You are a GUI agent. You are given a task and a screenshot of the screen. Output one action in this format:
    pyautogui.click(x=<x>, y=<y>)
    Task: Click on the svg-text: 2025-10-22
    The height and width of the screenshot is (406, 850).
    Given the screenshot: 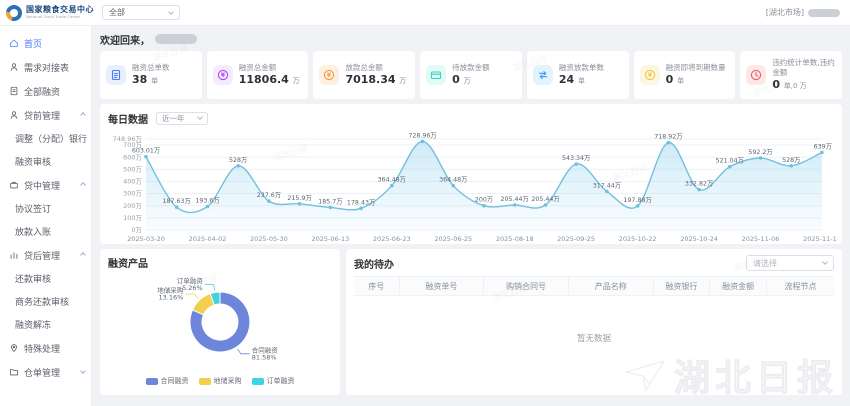 What is the action you would take?
    pyautogui.click(x=638, y=239)
    